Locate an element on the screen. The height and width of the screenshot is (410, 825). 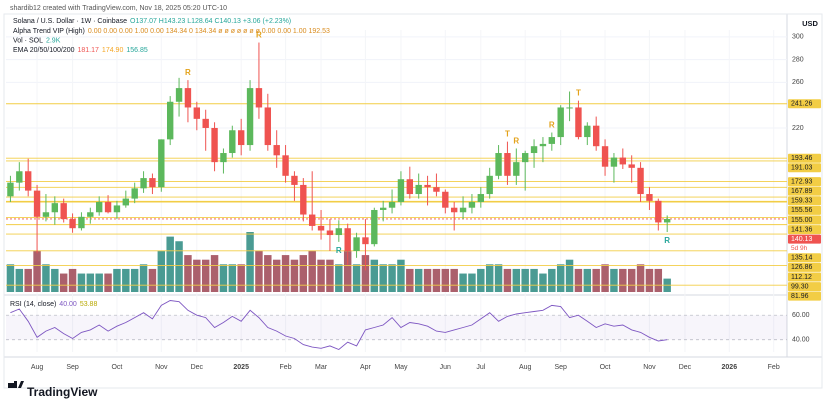
x-tick-label: Jun is located at coordinates (445, 367).